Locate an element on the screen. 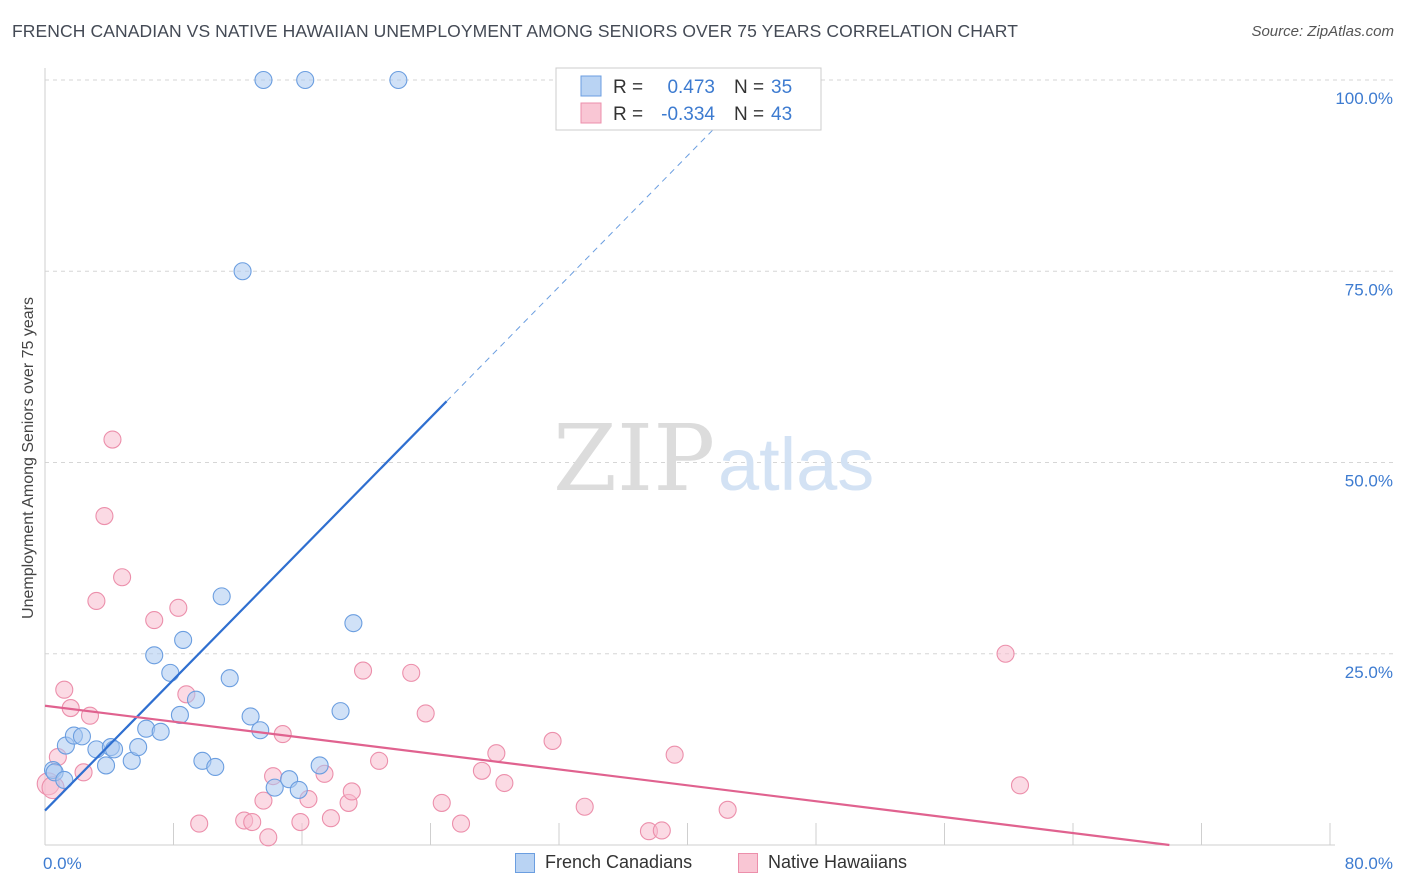 This screenshot has height=892, width=1406. correlation-legend: R = 0.473 N = 35 R = -0.334 N = 43 is located at coordinates (688, 99).